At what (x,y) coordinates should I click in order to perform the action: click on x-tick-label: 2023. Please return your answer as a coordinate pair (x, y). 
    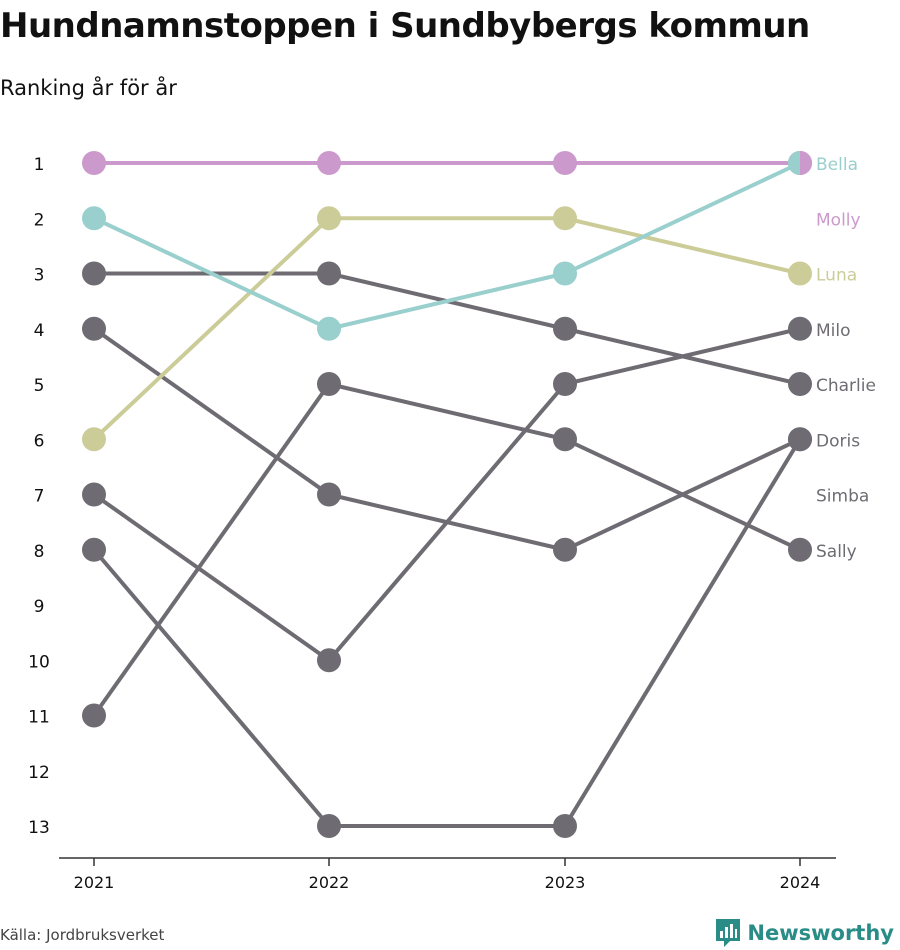
    Looking at the image, I should click on (565, 882).